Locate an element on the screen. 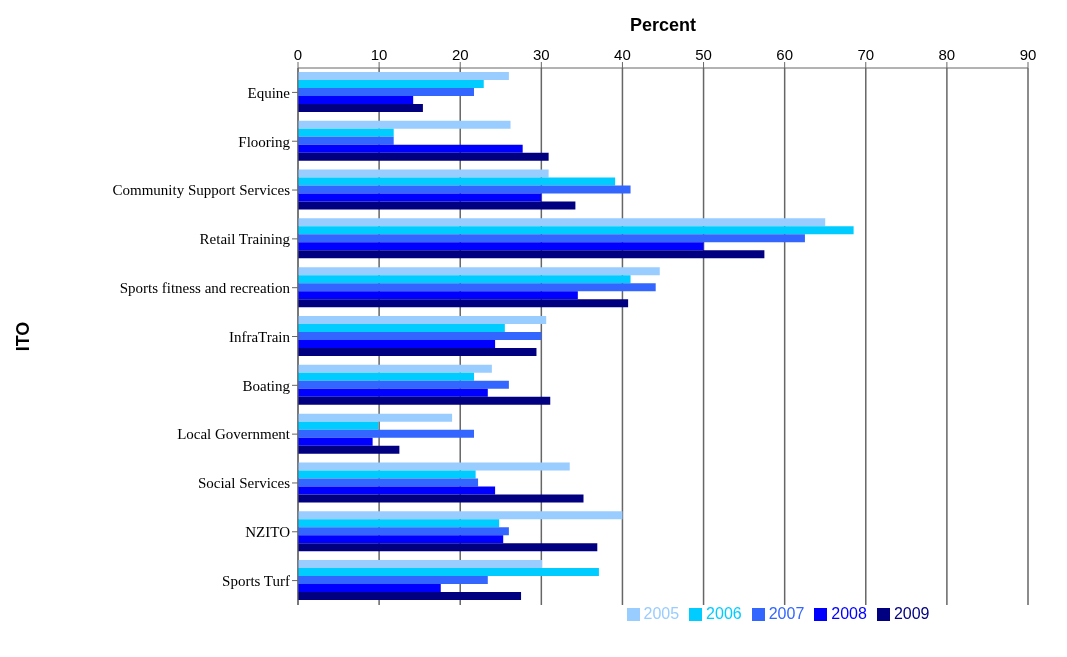 The height and width of the screenshot is (657, 1067). y-tick-label: Local Government is located at coordinates (234, 434).